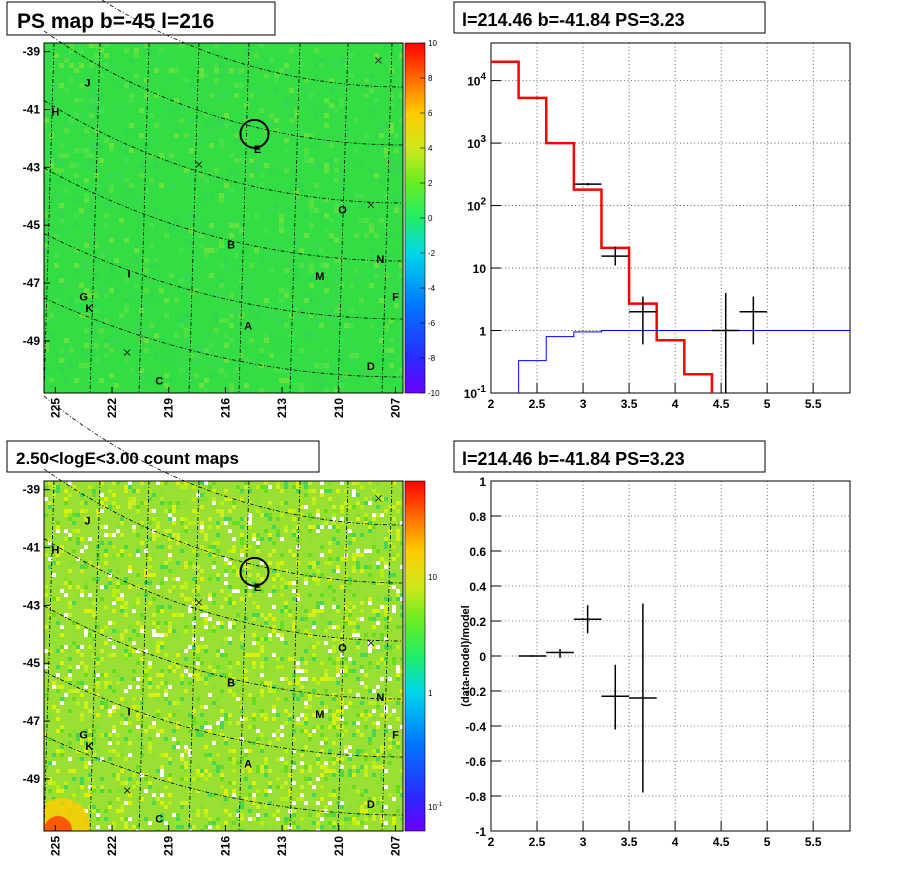 Image resolution: width=898 pixels, height=875 pixels. What do you see at coordinates (223, 337) in the screenshot?
I see `latitude-line` at bounding box center [223, 337].